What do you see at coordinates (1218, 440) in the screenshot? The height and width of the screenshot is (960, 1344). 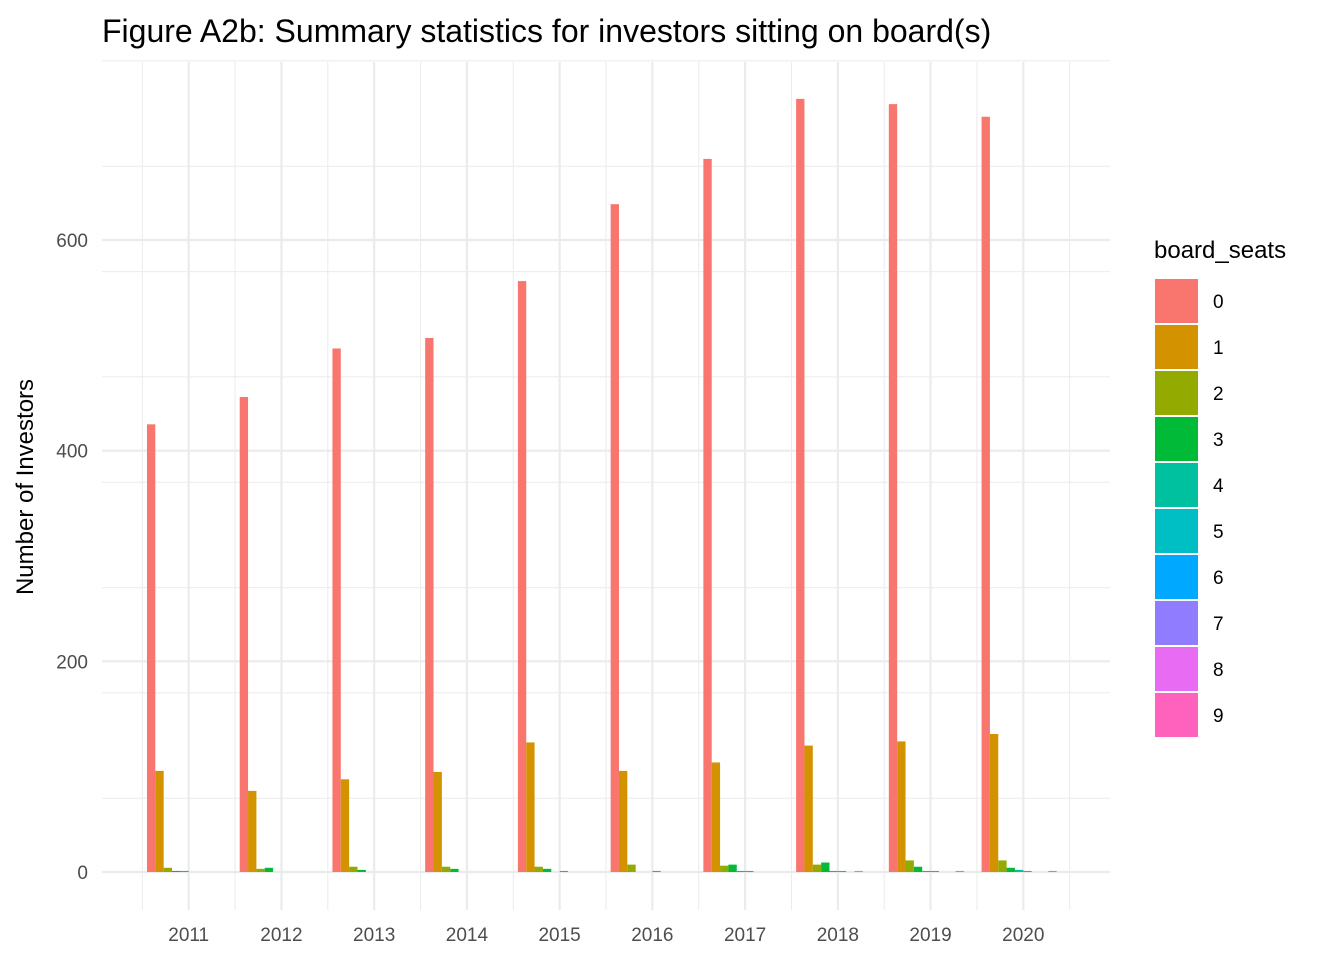 I see `legend-label-3: 3` at bounding box center [1218, 440].